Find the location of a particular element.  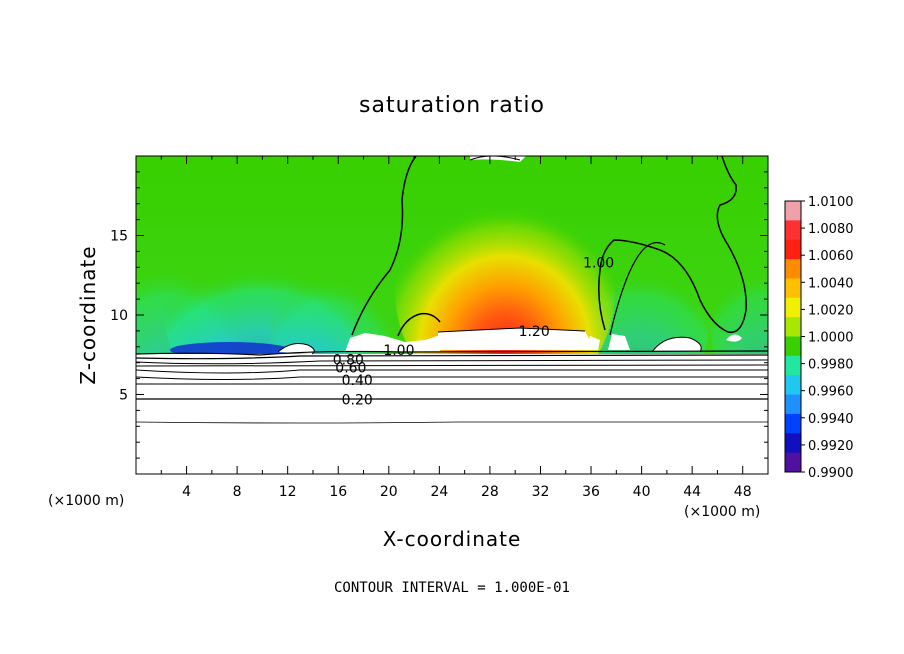

x-tick-label: 20 is located at coordinates (389, 492).